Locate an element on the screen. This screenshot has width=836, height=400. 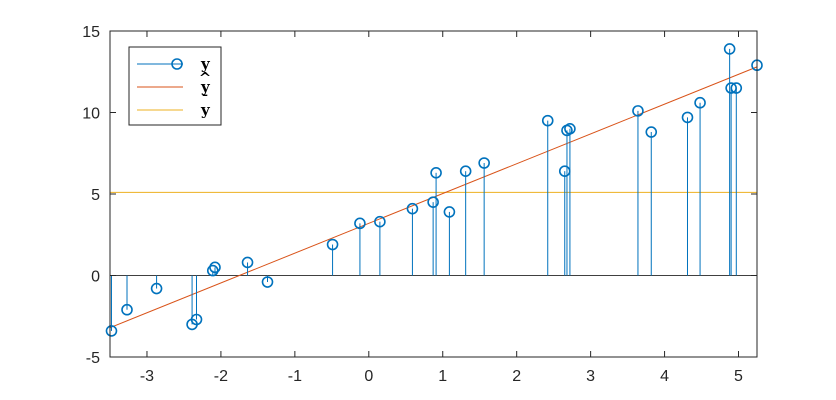
legend-label-accent: ^ is located at coordinates (205, 78).